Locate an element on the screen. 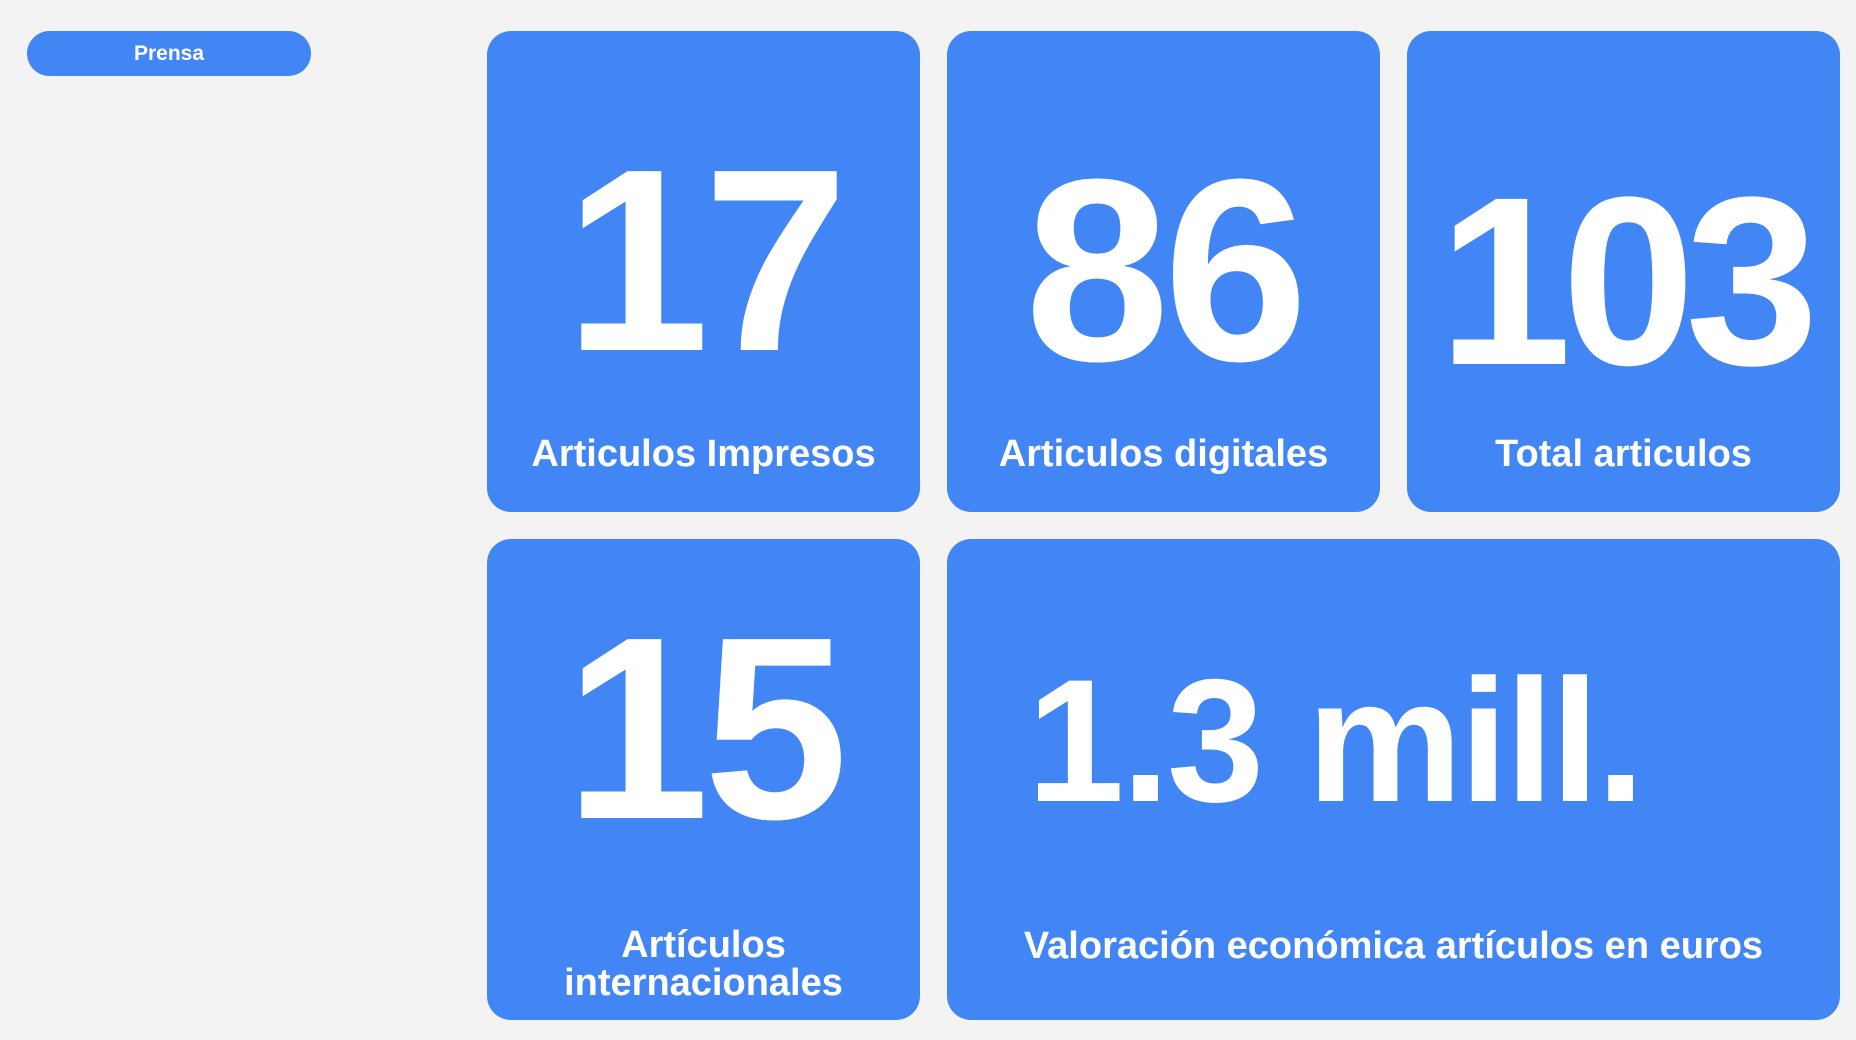 The image size is (1856, 1040). kpi-value: 17 is located at coordinates (706, 261).